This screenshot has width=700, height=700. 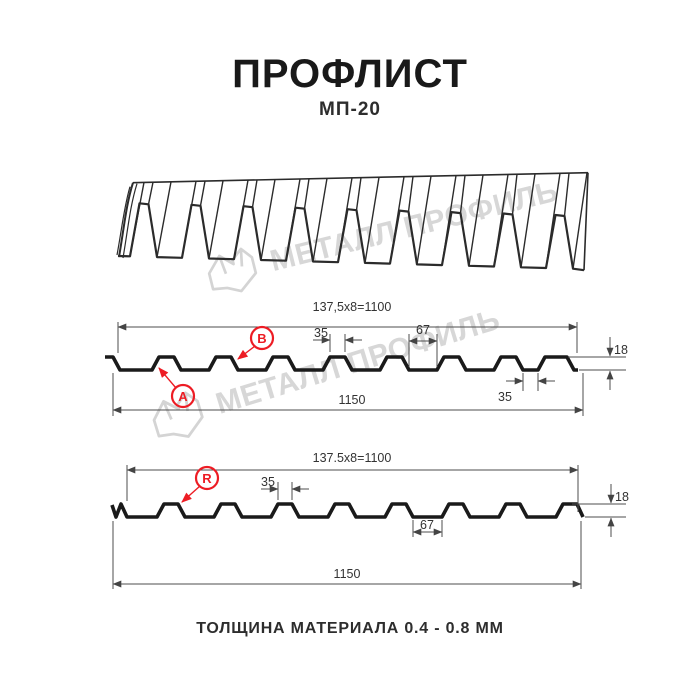 I want to click on label-r-letter: R, so click(x=207, y=478).